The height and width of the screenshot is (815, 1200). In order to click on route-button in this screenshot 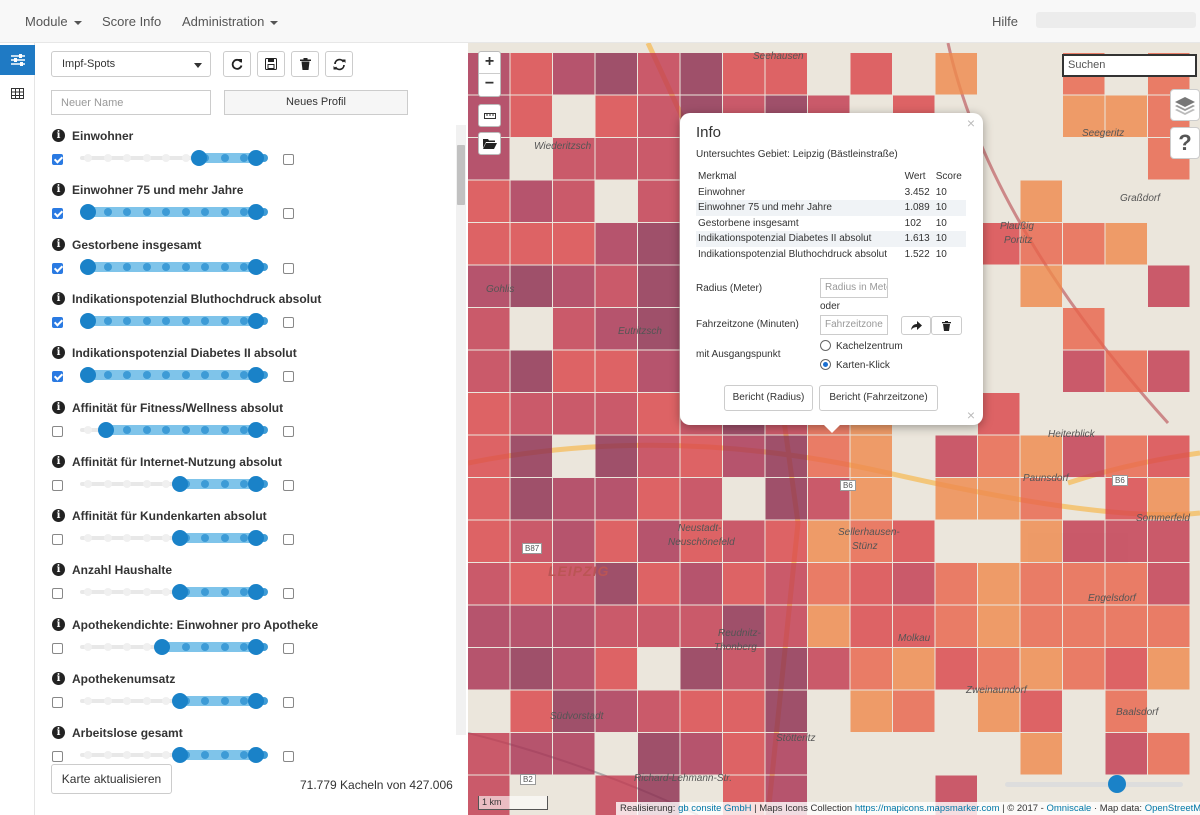, I will do `click(916, 325)`.